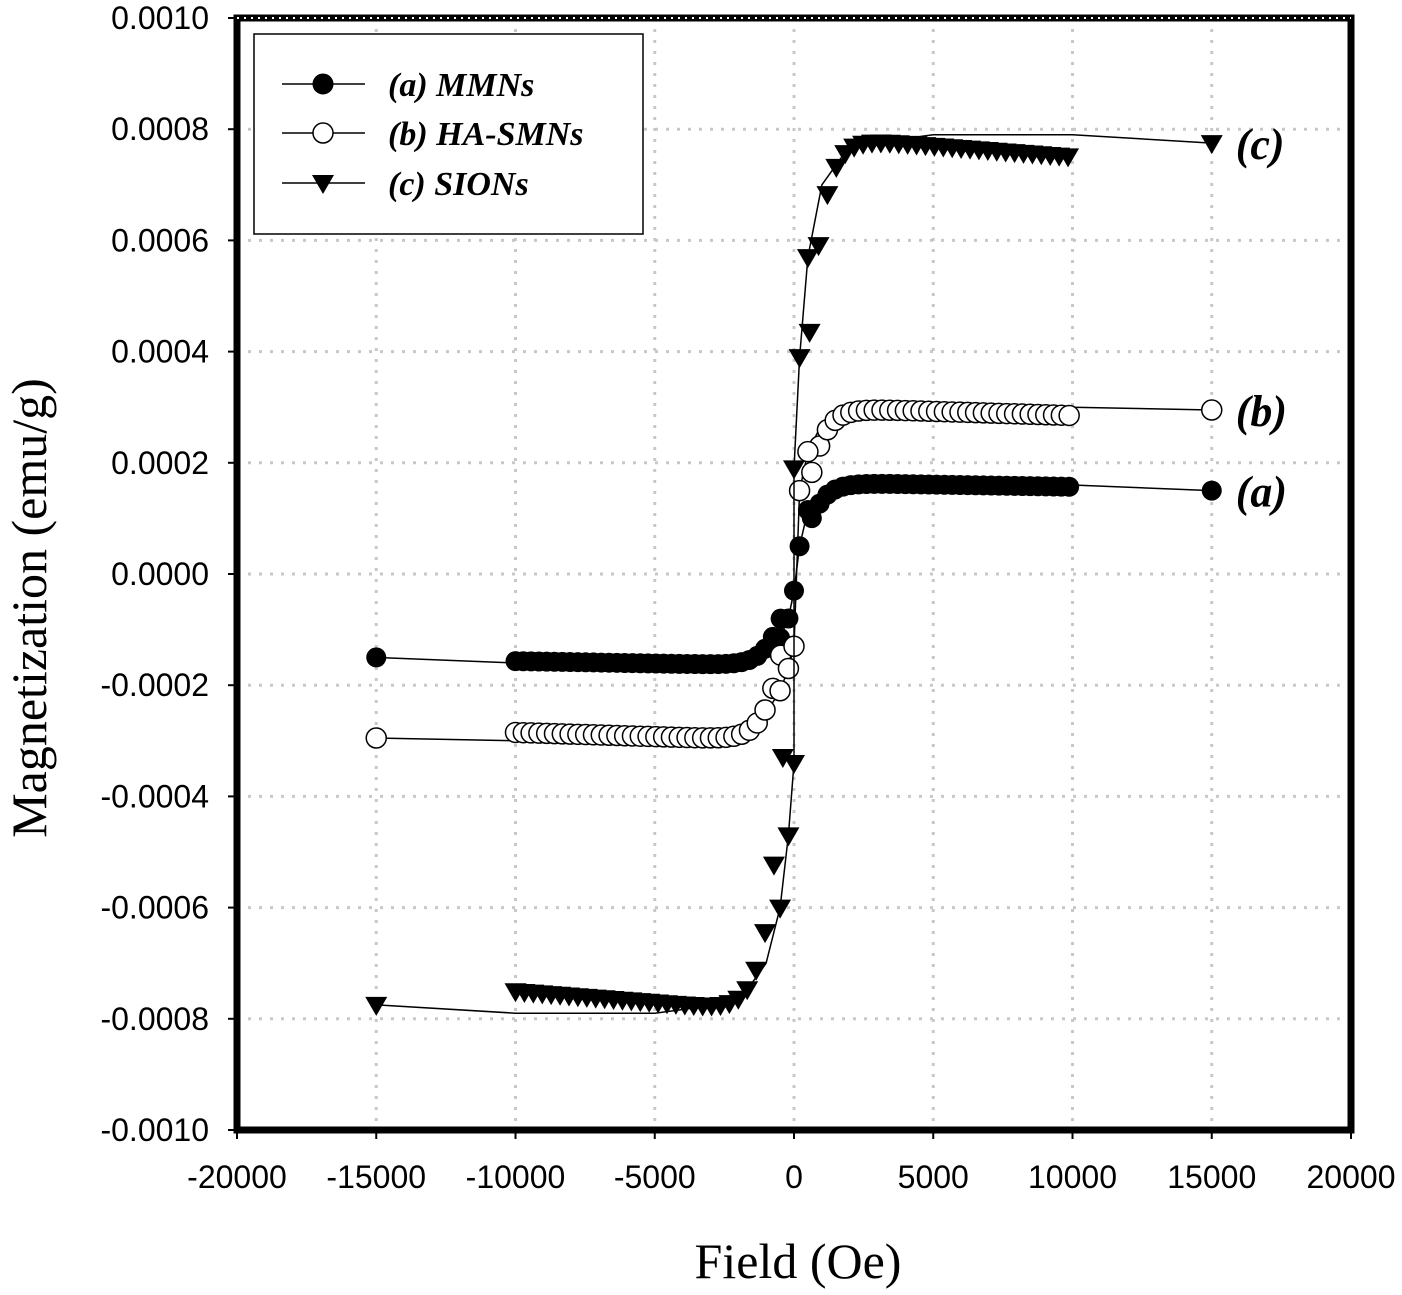  Describe the element at coordinates (29, 608) in the screenshot. I see `y-axis-title: Magnetization (emu/g)` at that location.